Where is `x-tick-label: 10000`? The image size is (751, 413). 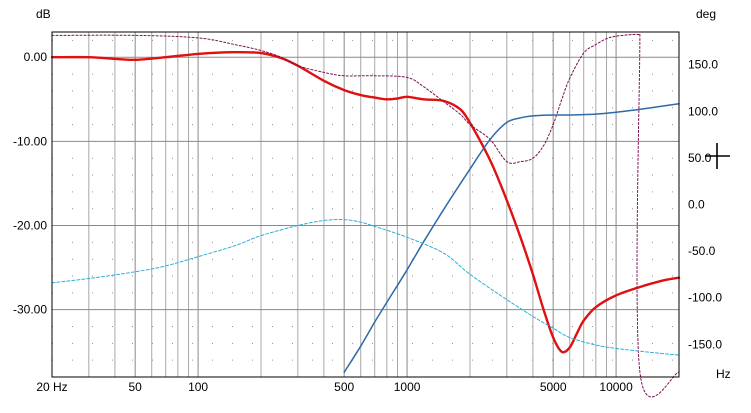
x-tick-label: 10000 is located at coordinates (616, 387).